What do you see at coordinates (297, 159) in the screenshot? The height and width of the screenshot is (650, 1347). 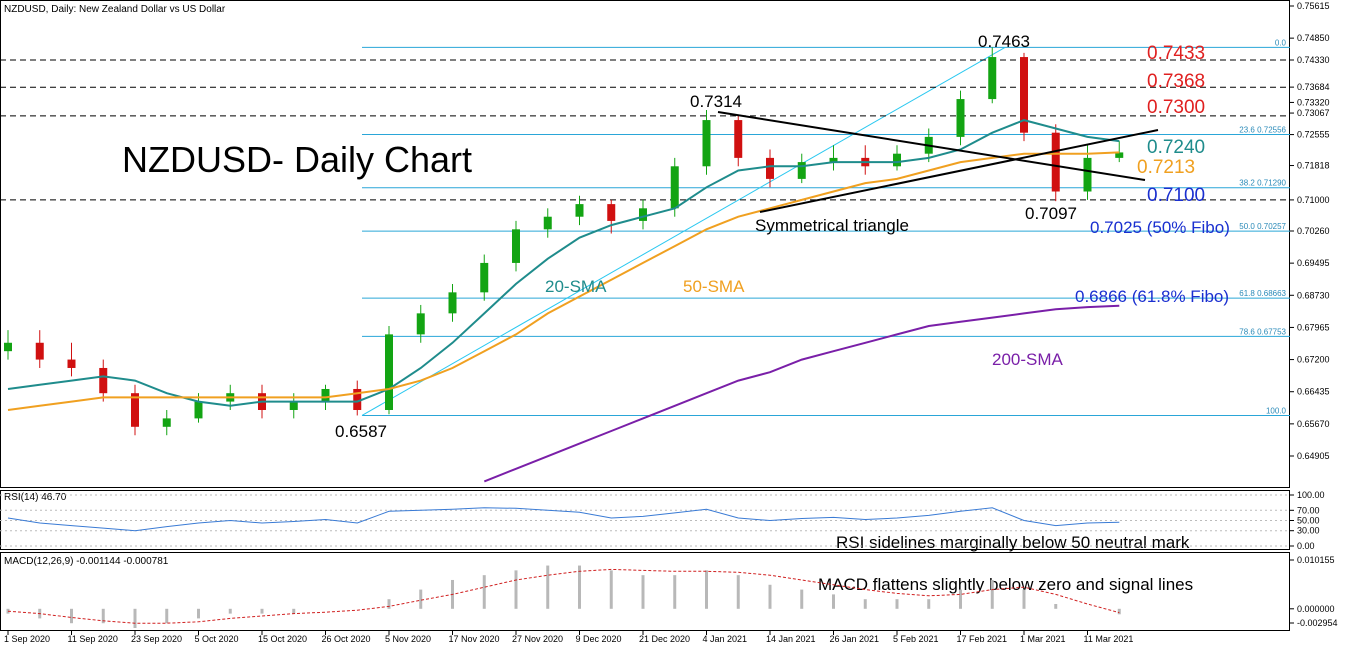 I see `headline: NZDUSD- Daily Chart` at bounding box center [297, 159].